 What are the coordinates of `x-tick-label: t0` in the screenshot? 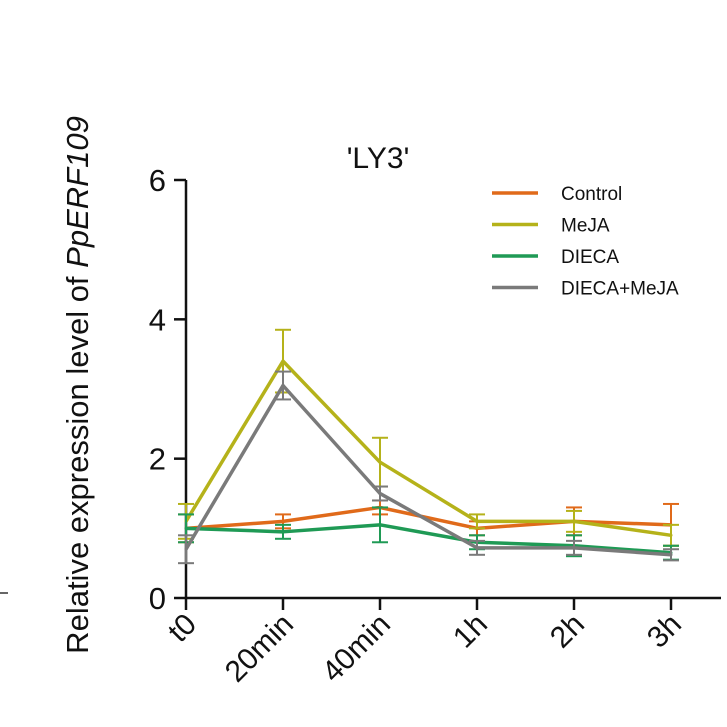 It's located at (182, 628).